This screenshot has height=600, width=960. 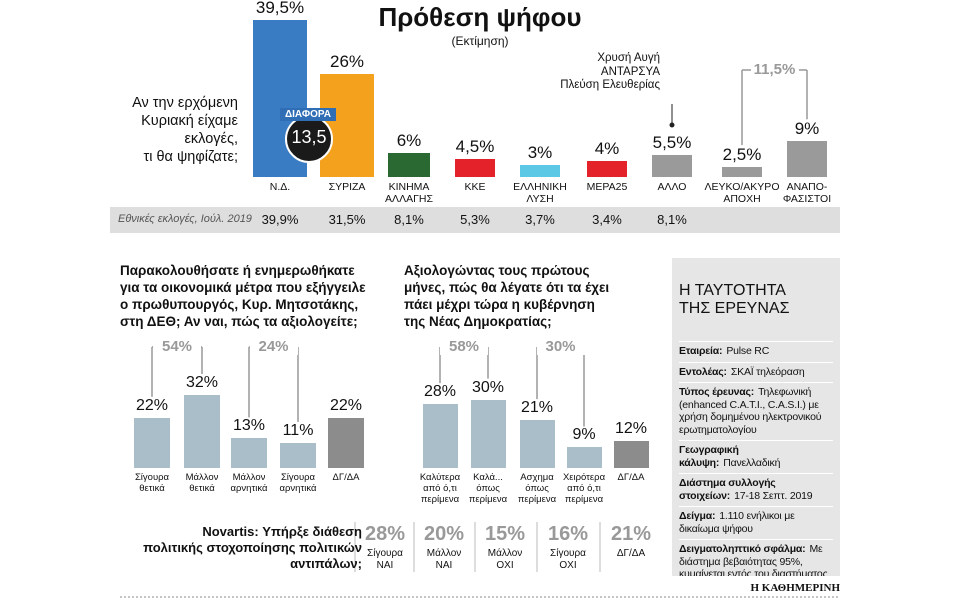 What do you see at coordinates (742, 549) in the screenshot?
I see `survey-label: Δειγματοληπτικό σφάλμα:` at bounding box center [742, 549].